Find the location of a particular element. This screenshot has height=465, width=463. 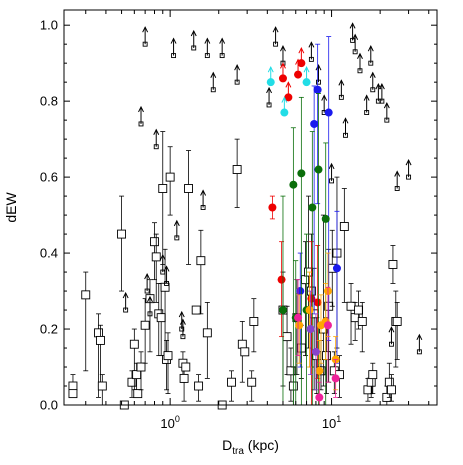

x-tick-label-base: 10 is located at coordinates (329, 423).